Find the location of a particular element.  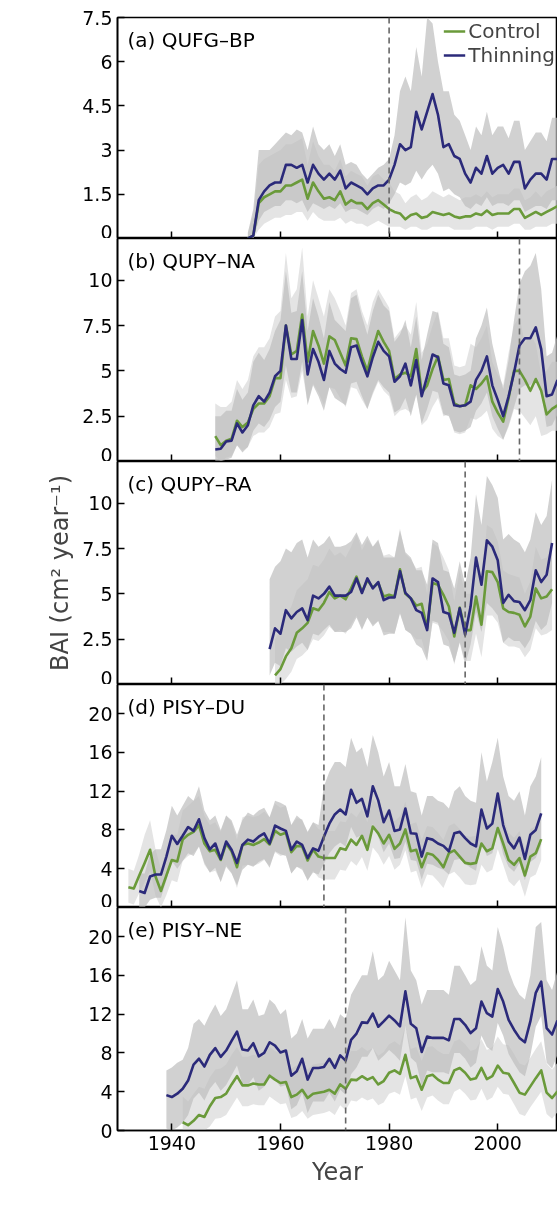

y-tick-label: 3 is located at coordinates (106, 150).